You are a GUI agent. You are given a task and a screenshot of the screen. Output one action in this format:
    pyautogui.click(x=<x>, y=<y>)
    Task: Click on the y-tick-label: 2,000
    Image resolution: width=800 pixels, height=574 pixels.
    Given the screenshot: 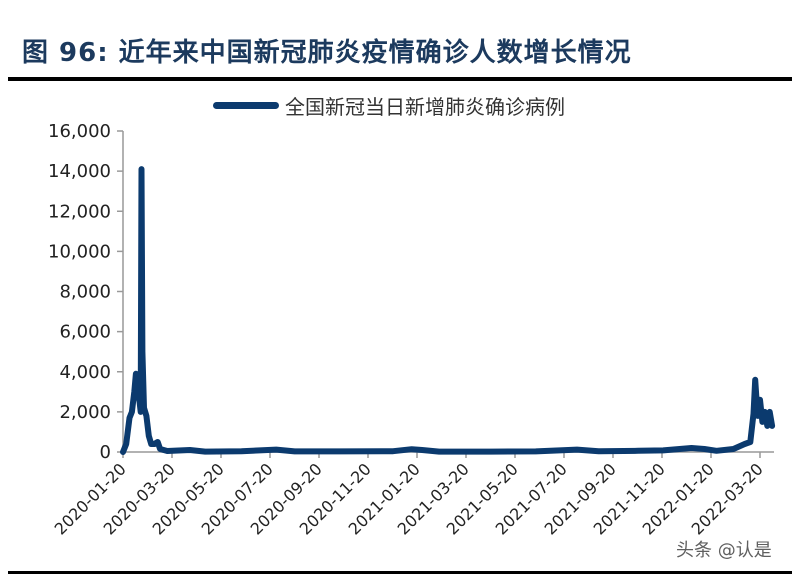 What is the action you would take?
    pyautogui.click(x=85, y=412)
    